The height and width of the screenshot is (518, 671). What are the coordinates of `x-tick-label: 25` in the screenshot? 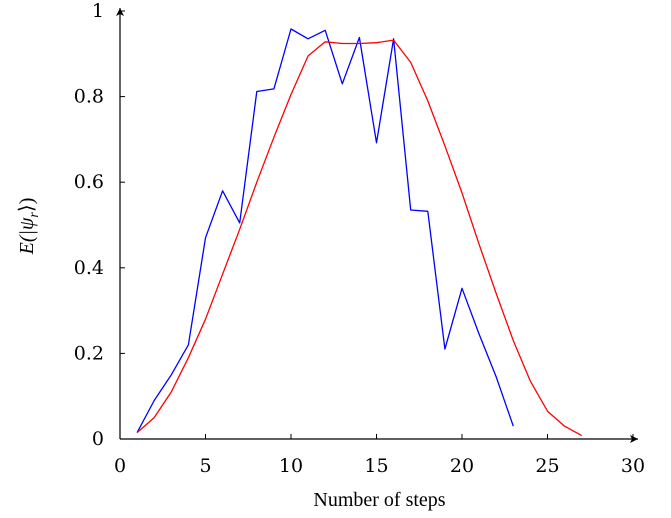 It's located at (547, 466).